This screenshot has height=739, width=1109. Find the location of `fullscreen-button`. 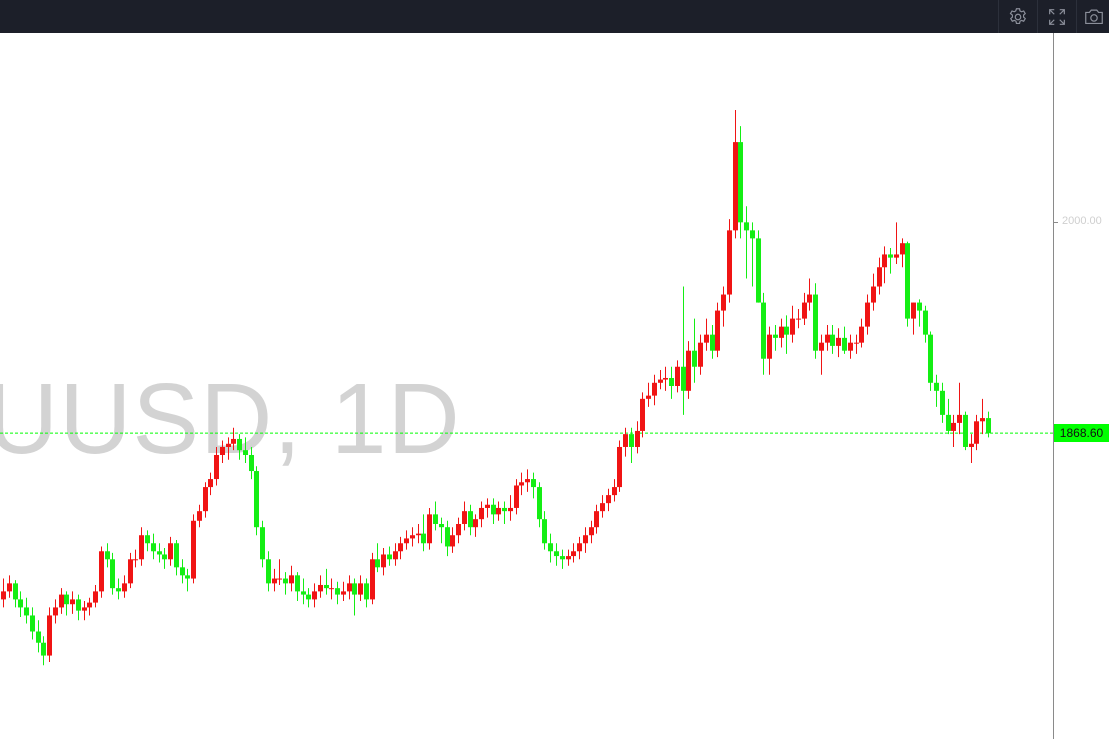

fullscreen-button is located at coordinates (1056, 16).